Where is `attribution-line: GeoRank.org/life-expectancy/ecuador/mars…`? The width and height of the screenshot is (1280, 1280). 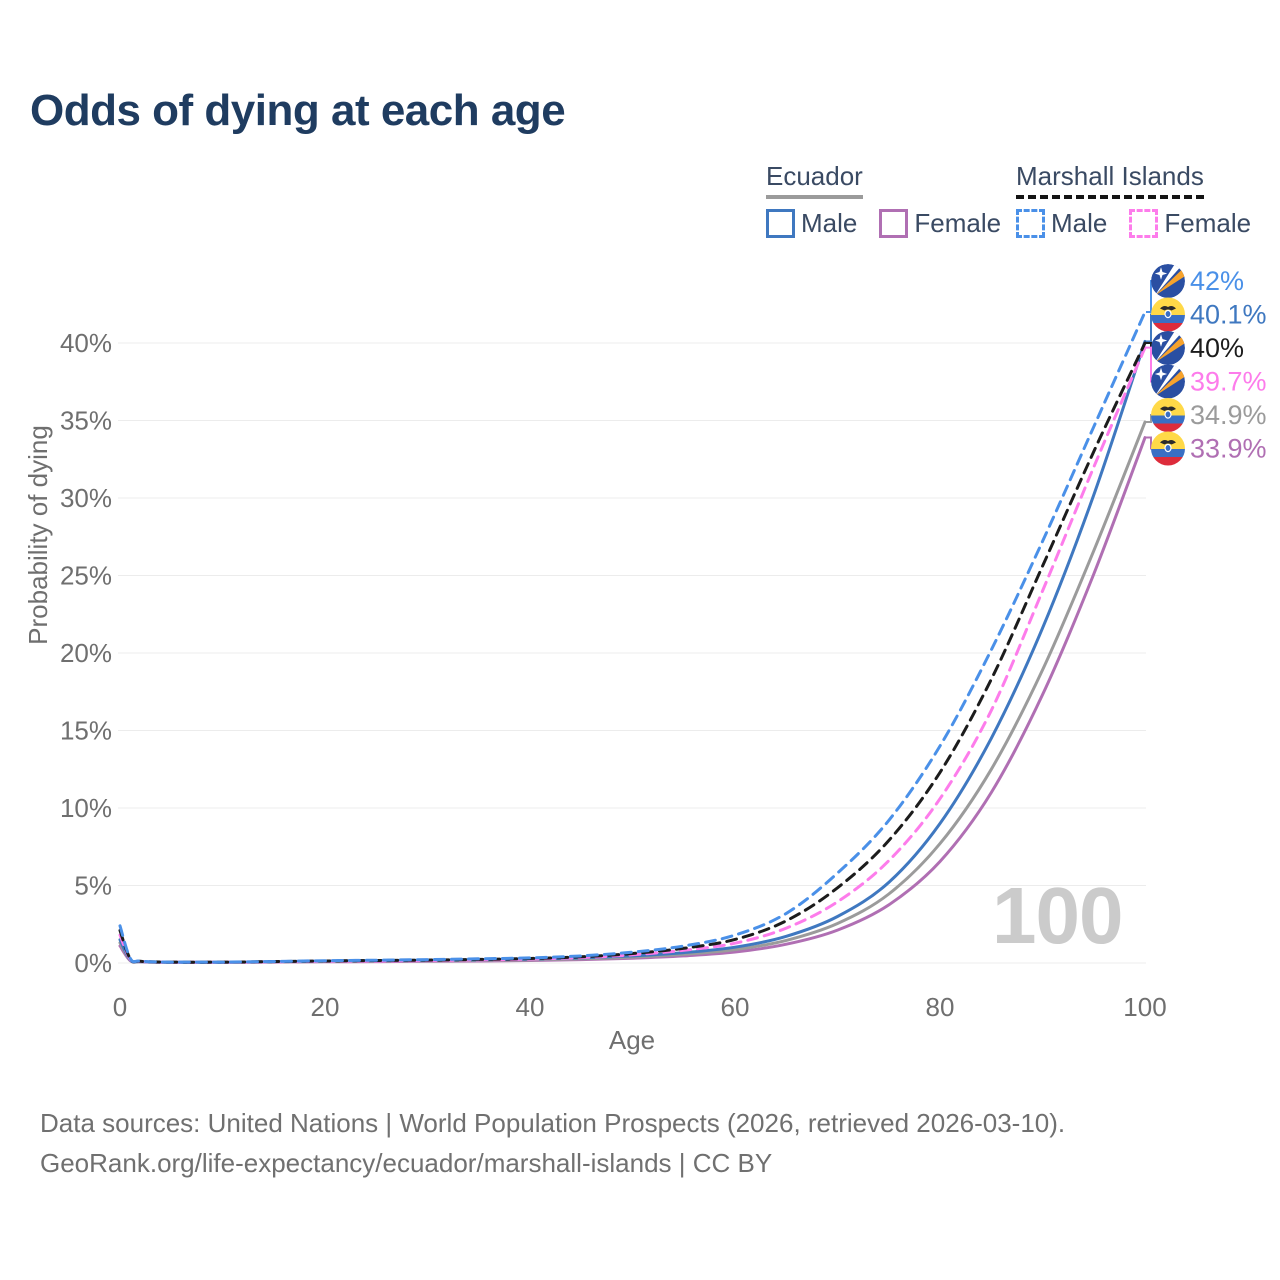 attribution-line: GeoRank.org/life-expectancy/ecuador/mars… is located at coordinates (406, 1163).